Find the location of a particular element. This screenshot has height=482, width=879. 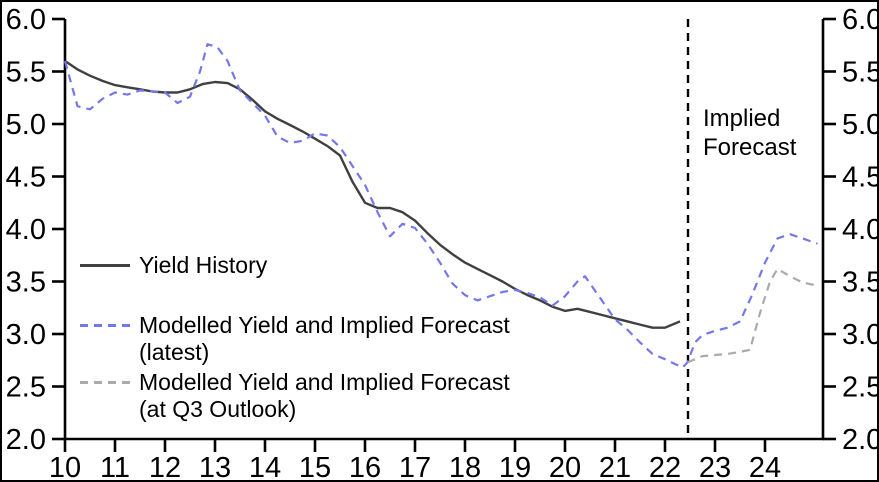

series-line-modelled-yield-and-implied-forecast-at-q3-outlook is located at coordinates (752, 315).